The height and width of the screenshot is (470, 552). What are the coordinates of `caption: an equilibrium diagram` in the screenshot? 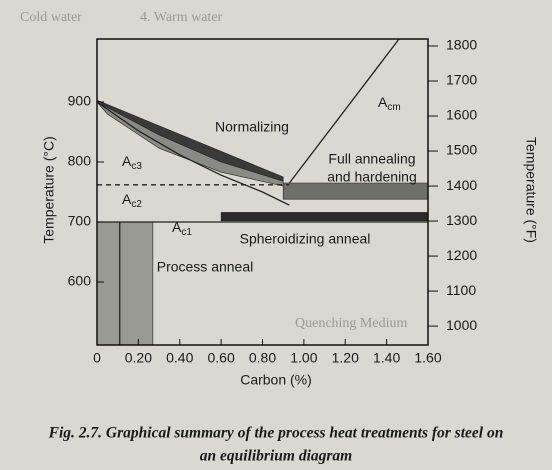 It's located at (276, 456).